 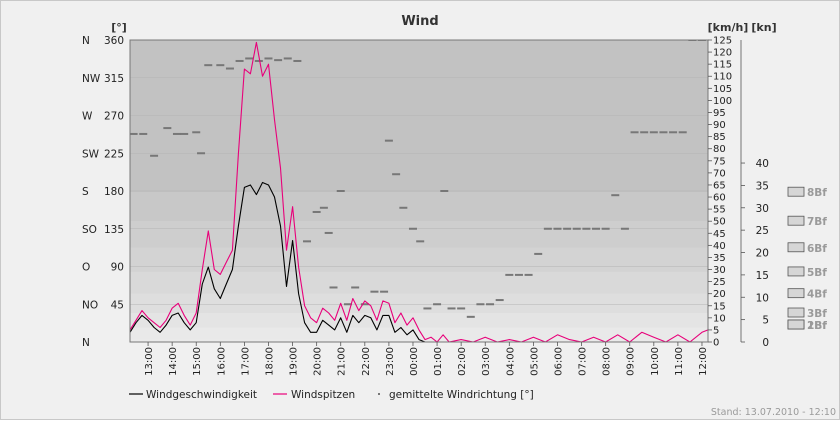 I want to click on kn-tick-label: 25, so click(x=762, y=231).